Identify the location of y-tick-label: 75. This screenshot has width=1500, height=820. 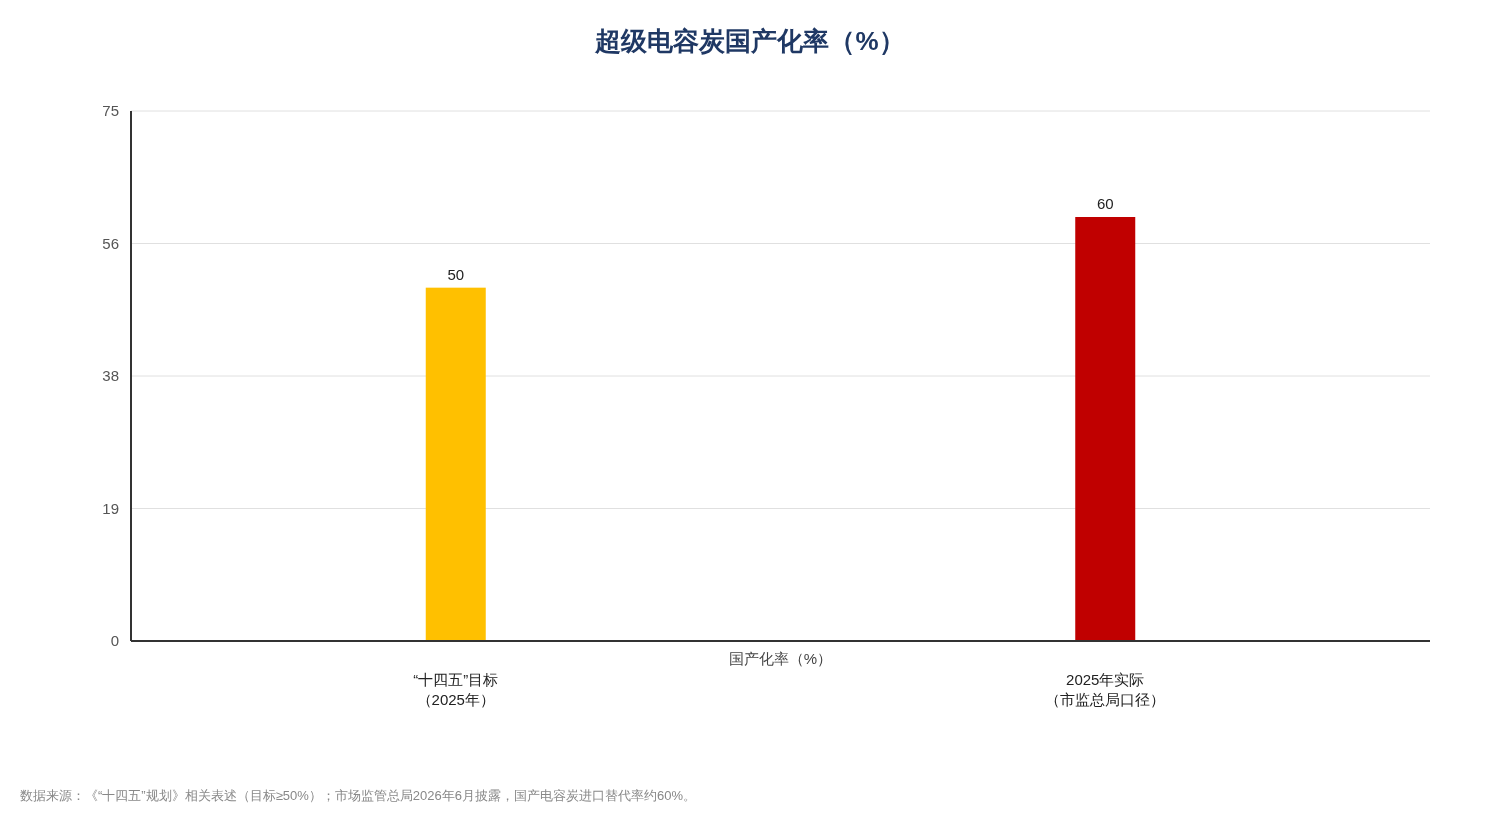
(110, 110).